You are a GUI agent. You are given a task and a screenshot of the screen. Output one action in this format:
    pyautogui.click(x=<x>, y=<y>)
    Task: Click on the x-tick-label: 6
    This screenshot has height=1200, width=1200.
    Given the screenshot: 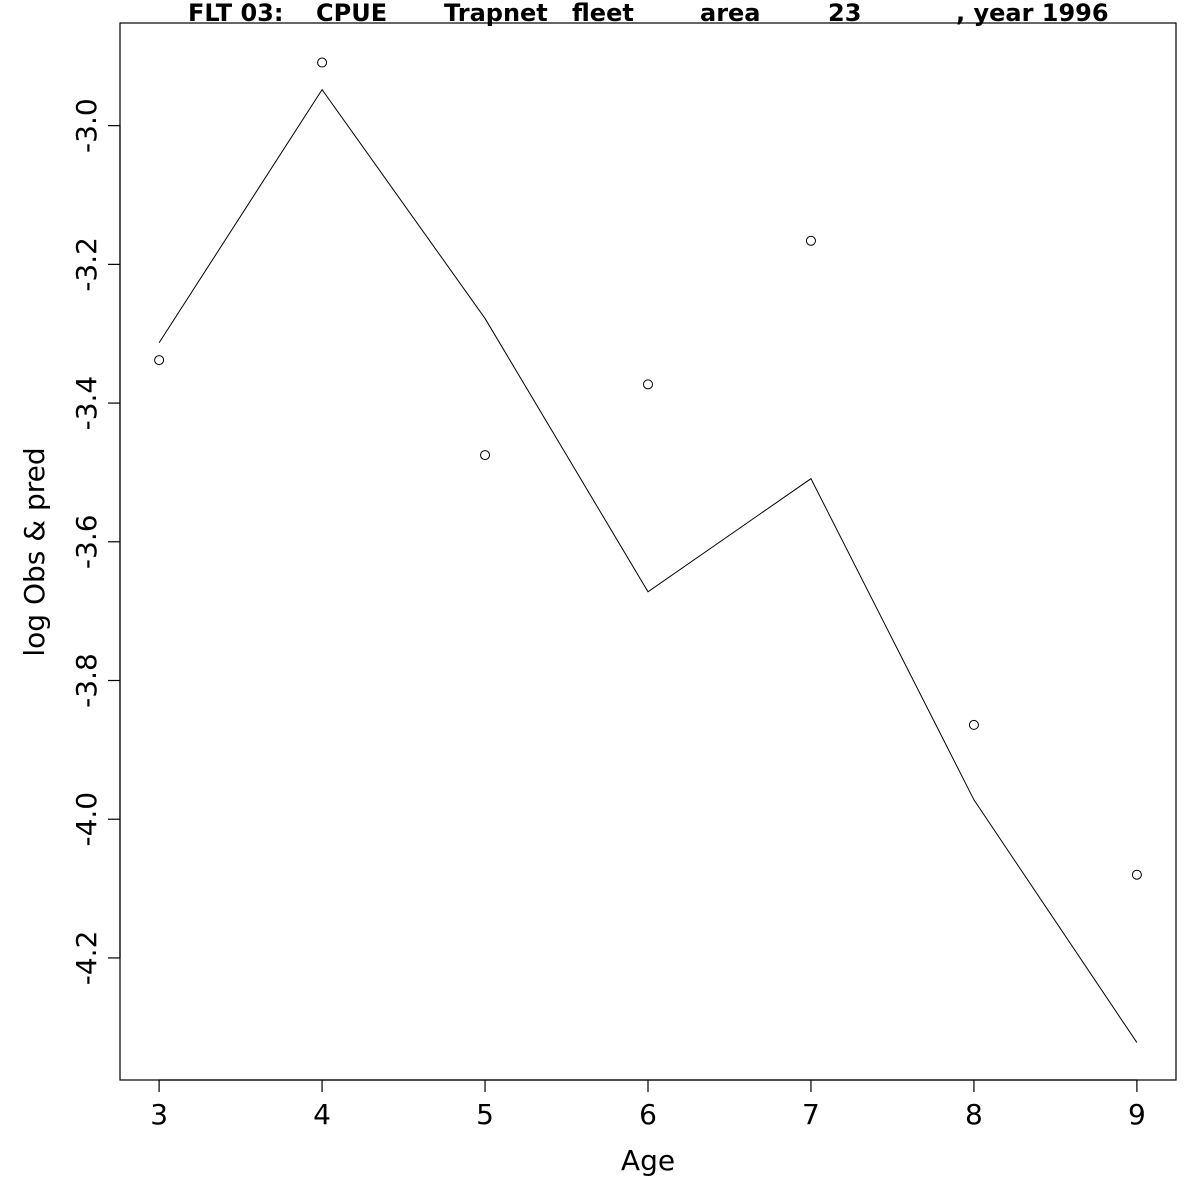 What is the action you would take?
    pyautogui.click(x=648, y=1114)
    